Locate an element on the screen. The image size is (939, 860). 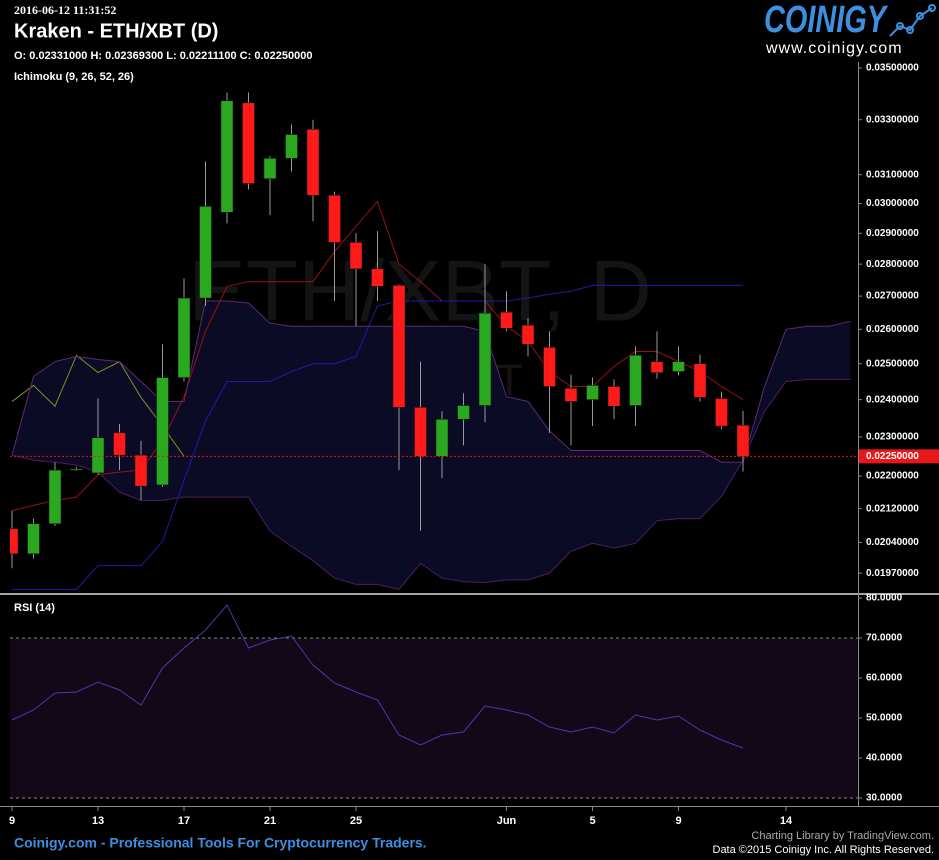
y-tick-label: 0.03100000 is located at coordinates (892, 174).